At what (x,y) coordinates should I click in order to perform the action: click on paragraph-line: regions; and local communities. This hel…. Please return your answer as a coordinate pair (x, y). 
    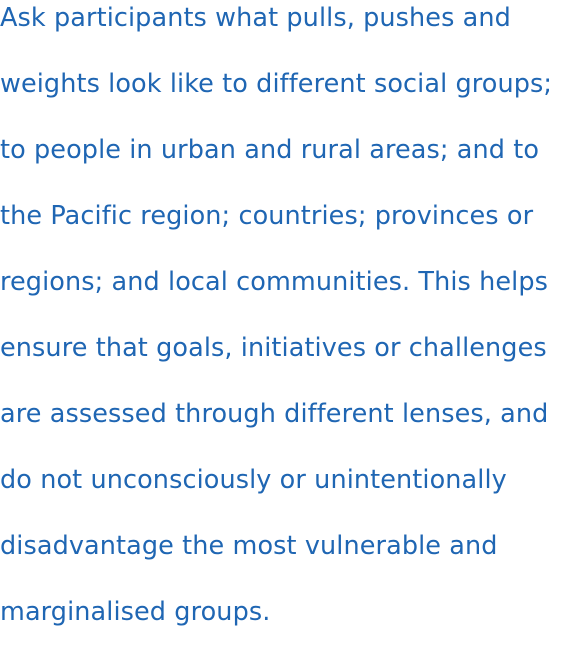
    Looking at the image, I should click on (274, 282).